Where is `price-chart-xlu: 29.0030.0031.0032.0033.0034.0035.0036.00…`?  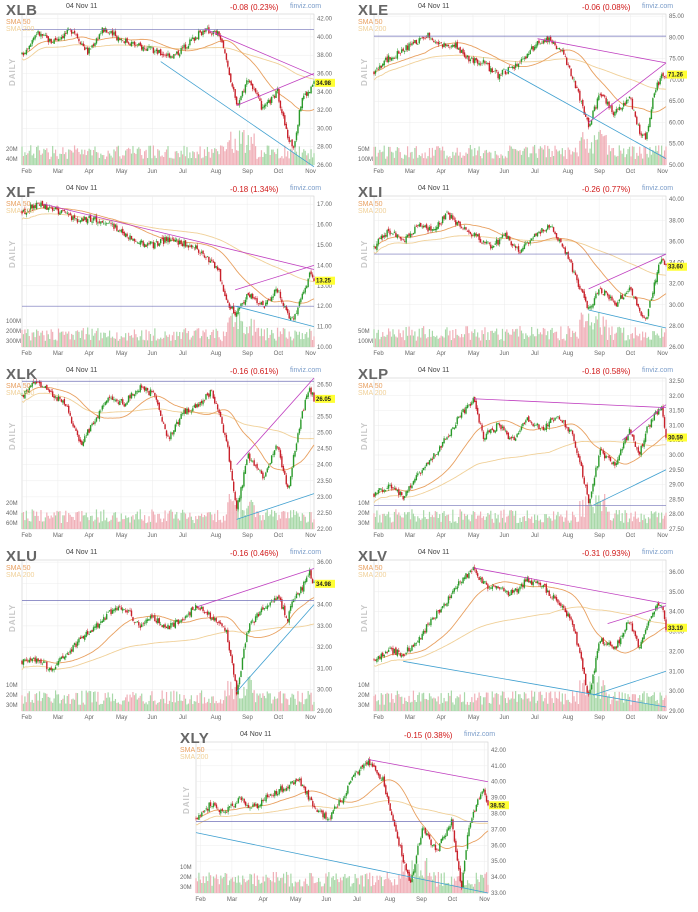 price-chart-xlu: 29.0030.0031.0032.0033.0034.0035.0036.00… is located at coordinates (170, 640).